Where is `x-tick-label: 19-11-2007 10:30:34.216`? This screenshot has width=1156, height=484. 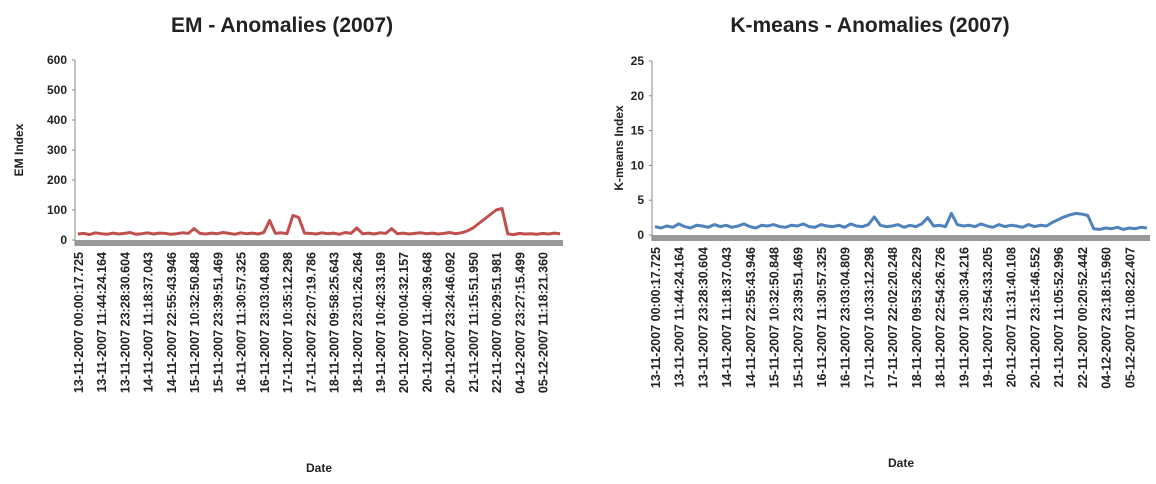
x-tick-label: 19-11-2007 10:30:34.216 is located at coordinates (964, 317).